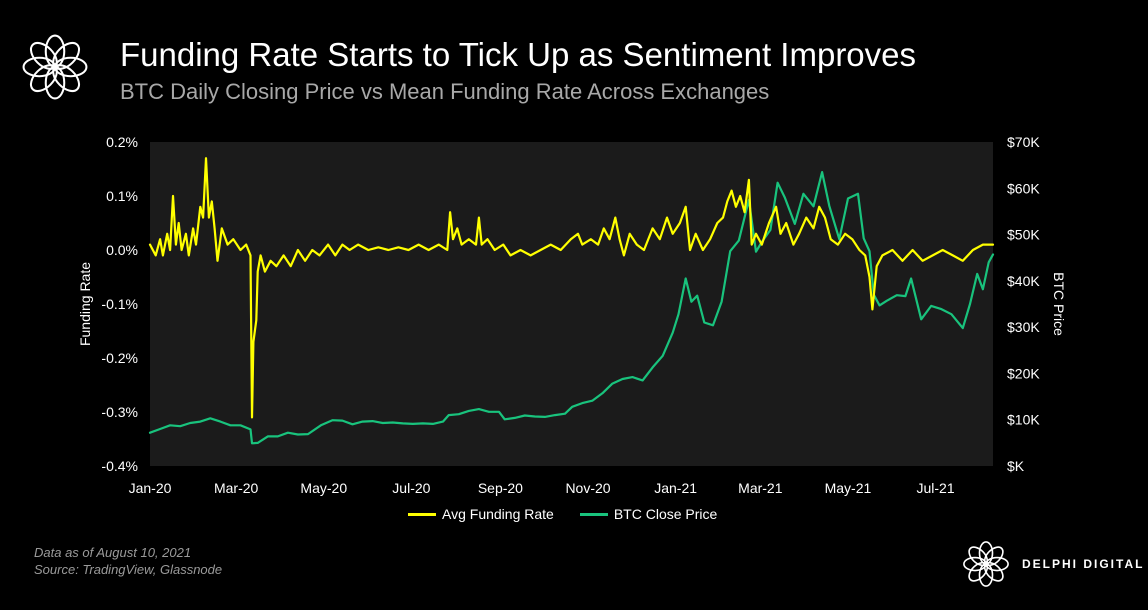  Describe the element at coordinates (85, 304) in the screenshot. I see `y-axis-left-label: Funding Rate` at that location.